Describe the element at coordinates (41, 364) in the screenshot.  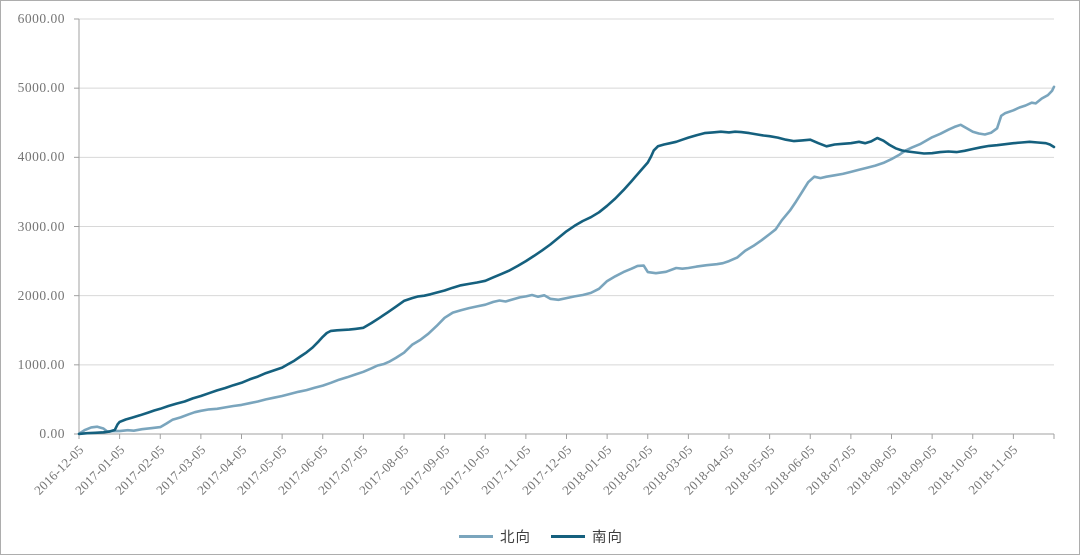
I see `y-axis-label: 1000.00` at that location.